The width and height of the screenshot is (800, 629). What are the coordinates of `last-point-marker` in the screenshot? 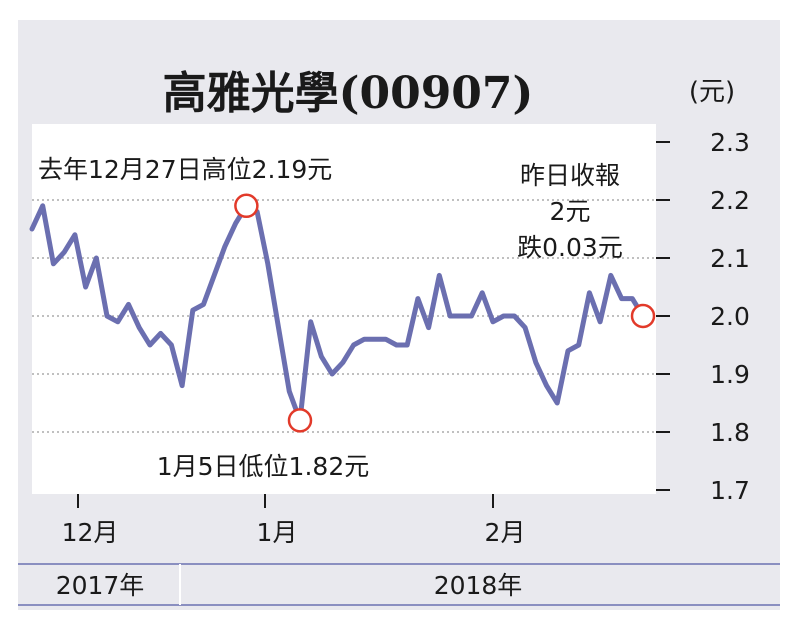 It's located at (643, 316).